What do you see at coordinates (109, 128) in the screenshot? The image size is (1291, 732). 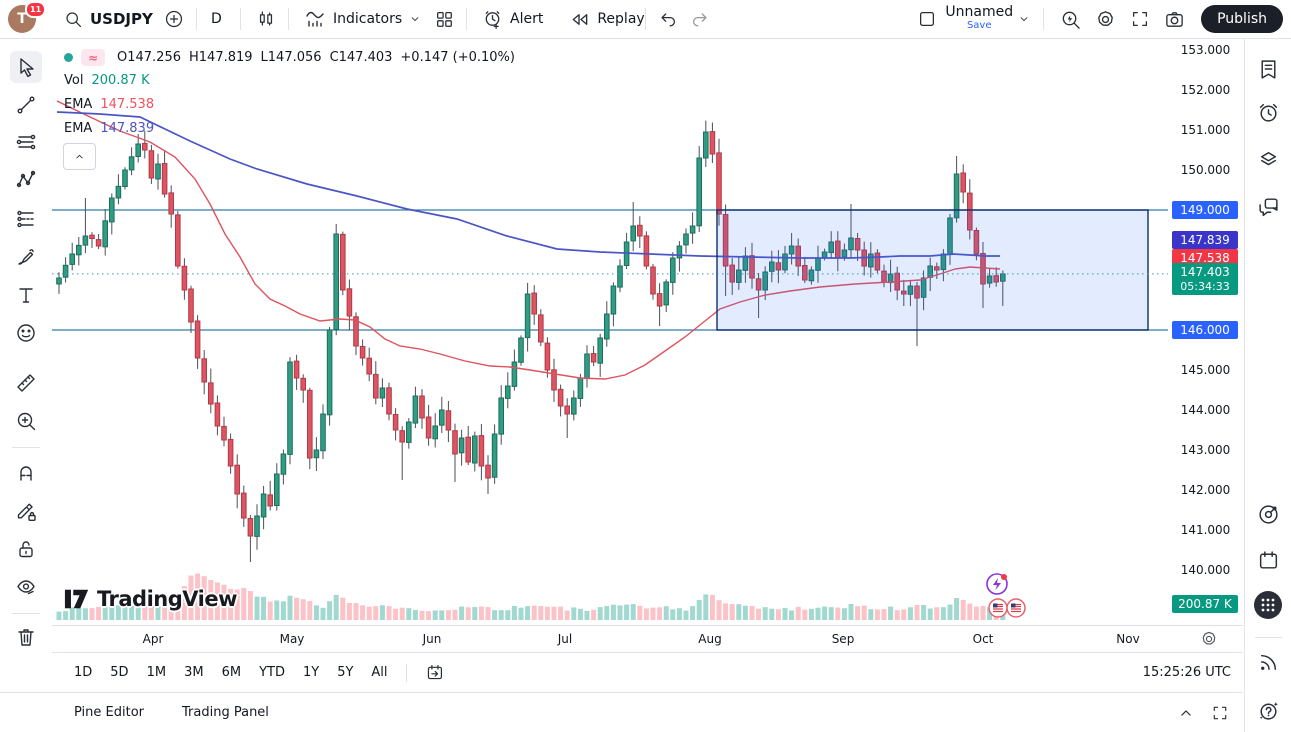 I see `ema-slow-legend-row: EMA 147.839` at bounding box center [109, 128].